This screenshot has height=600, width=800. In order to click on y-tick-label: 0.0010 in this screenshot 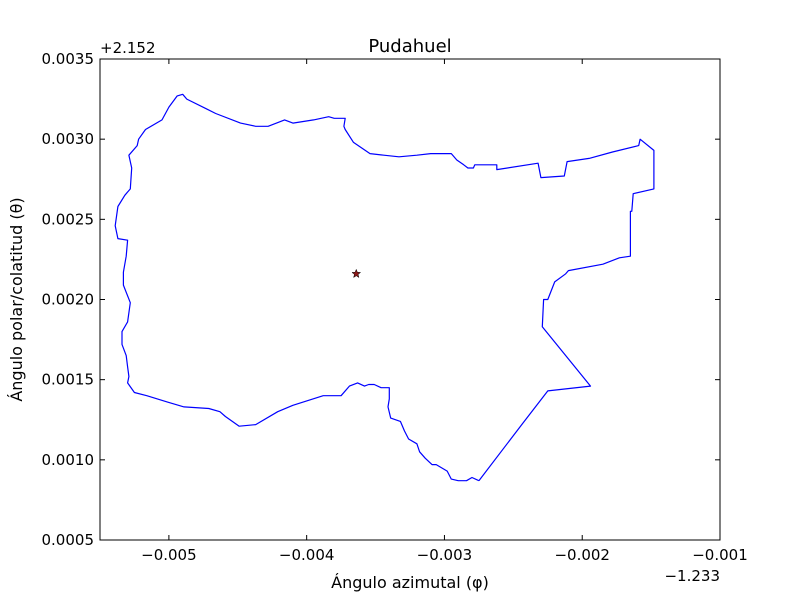, I will do `click(68, 460)`.